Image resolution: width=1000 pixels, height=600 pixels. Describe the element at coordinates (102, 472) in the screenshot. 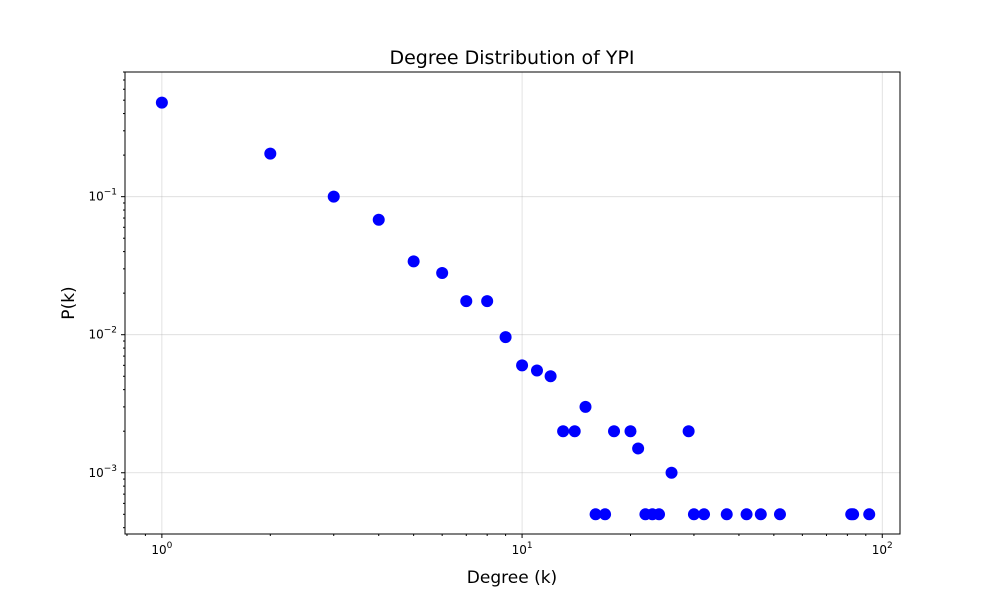

I see `y-tick-label-0: 10⁻³` at that location.